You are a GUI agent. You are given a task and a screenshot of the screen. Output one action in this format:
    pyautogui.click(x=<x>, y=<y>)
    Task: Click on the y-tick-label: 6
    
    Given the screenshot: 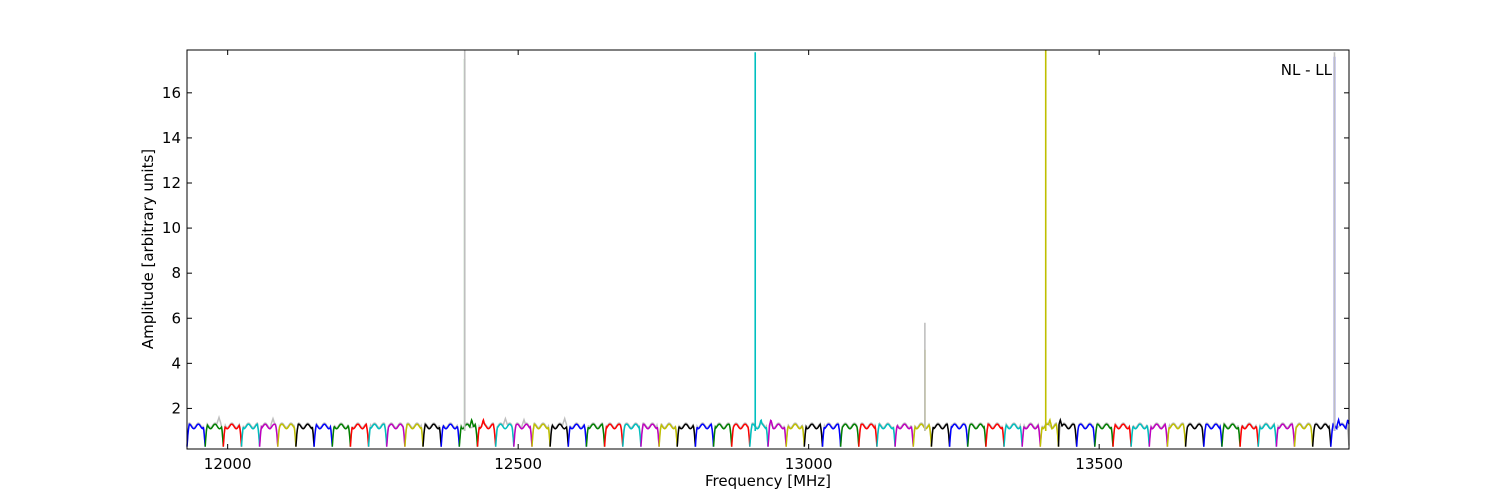 What is the action you would take?
    pyautogui.click(x=176, y=318)
    